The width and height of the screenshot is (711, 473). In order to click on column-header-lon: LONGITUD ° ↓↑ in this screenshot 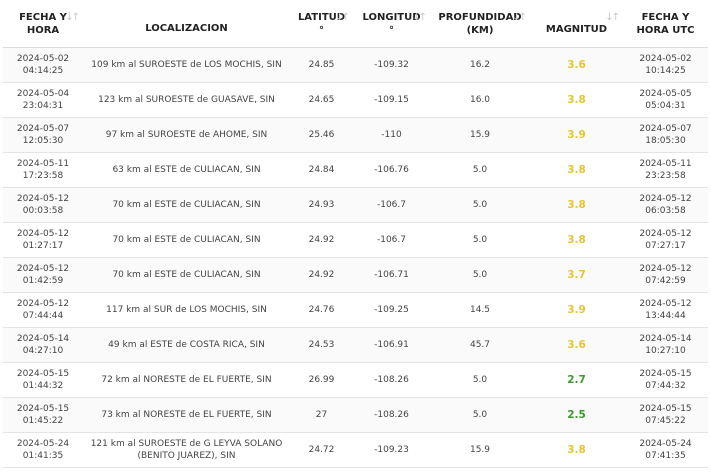, I will do `click(391, 24)`.